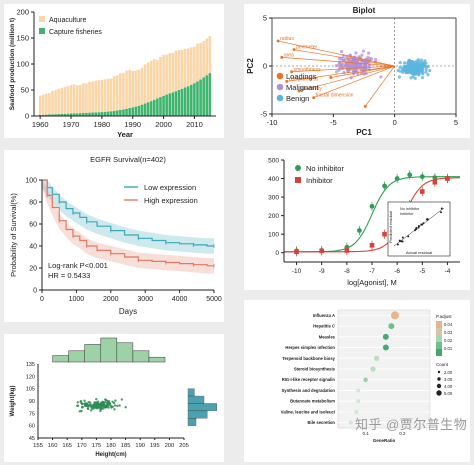 The width and height of the screenshot is (474, 465). Describe the element at coordinates (347, 250) in the screenshot. I see `point-inhibitor` at that location.